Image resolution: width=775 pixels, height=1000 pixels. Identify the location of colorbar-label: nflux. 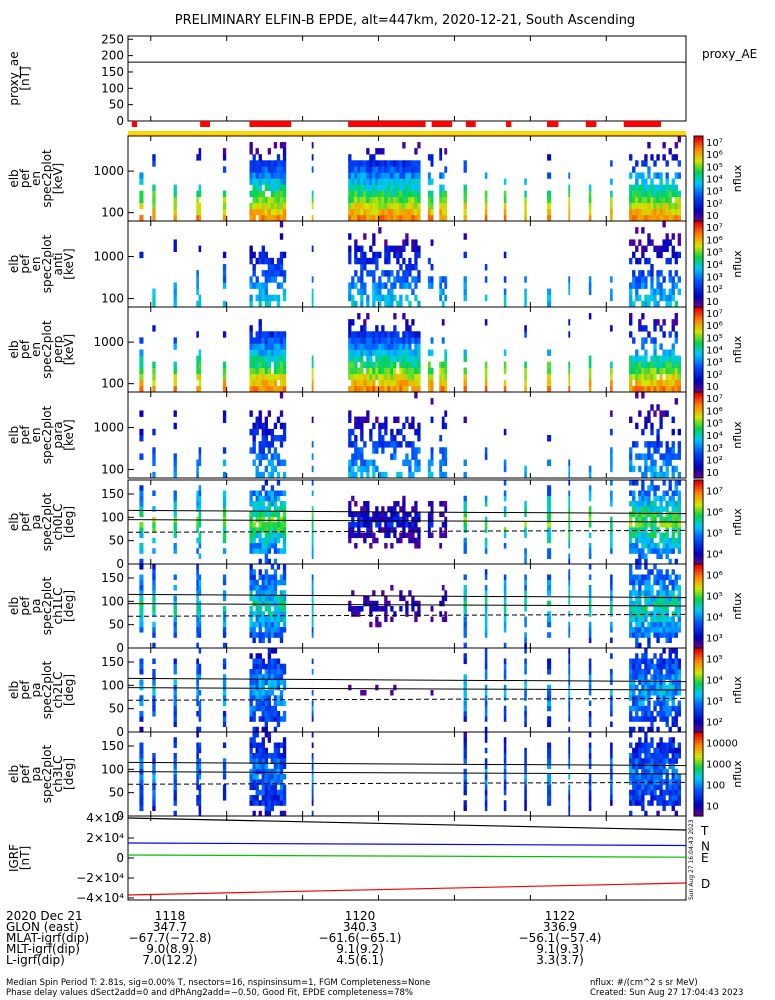
(737, 522).